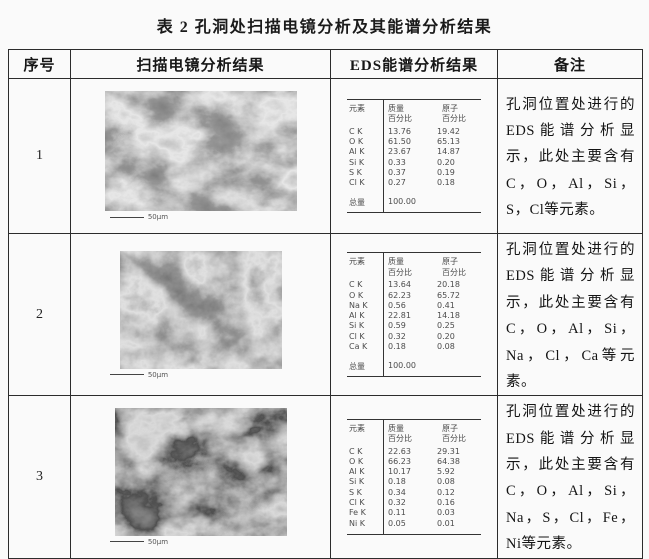  Describe the element at coordinates (324, 27) in the screenshot. I see `page-title: 表 2 孔洞处扫描电镜分析及其能谱分析结果` at that location.